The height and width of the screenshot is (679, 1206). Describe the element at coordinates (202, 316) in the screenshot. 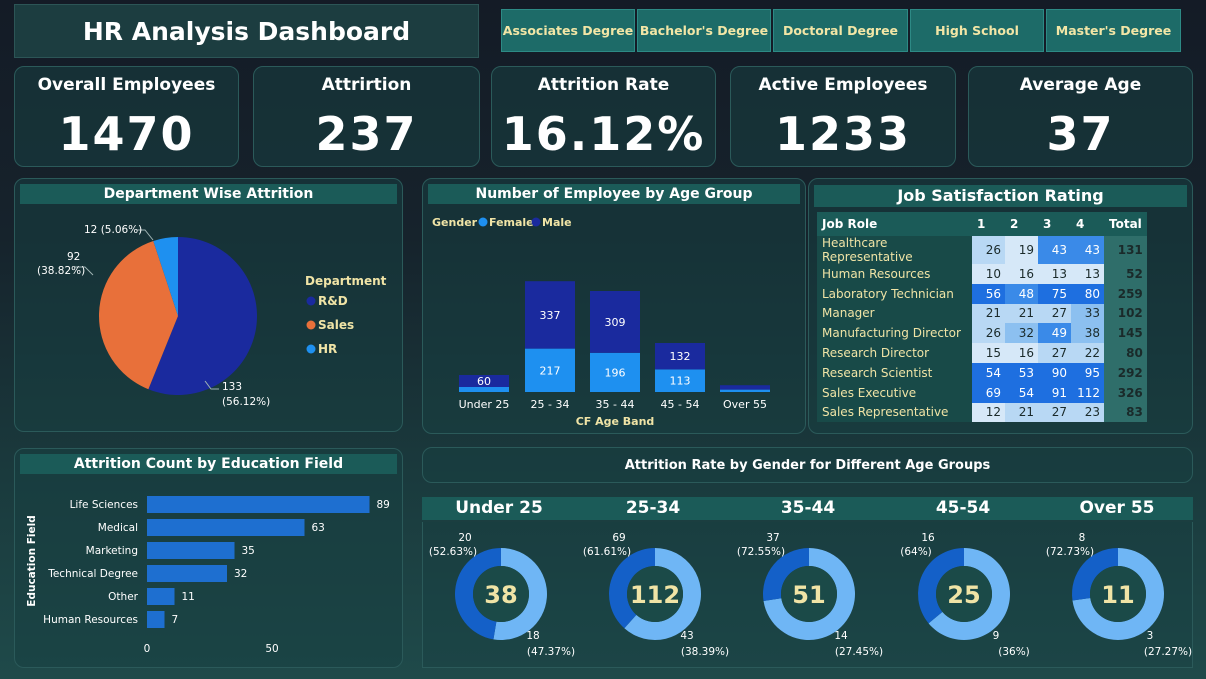

I see `pie-slice-rd` at that location.